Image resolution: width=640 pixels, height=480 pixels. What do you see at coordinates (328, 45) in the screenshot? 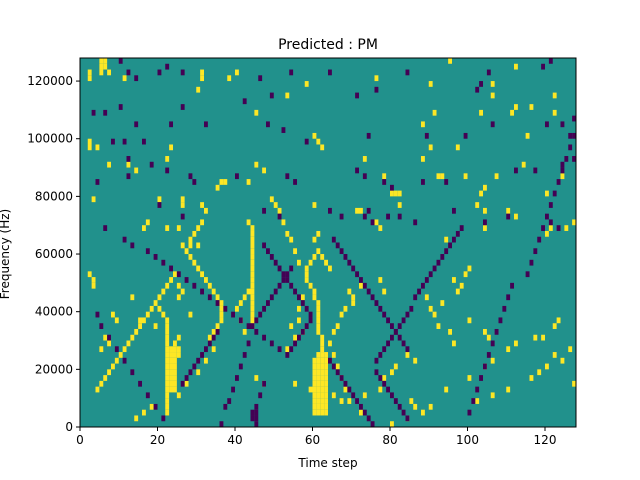
I see `chart-title: Predicted : PM` at bounding box center [328, 45].